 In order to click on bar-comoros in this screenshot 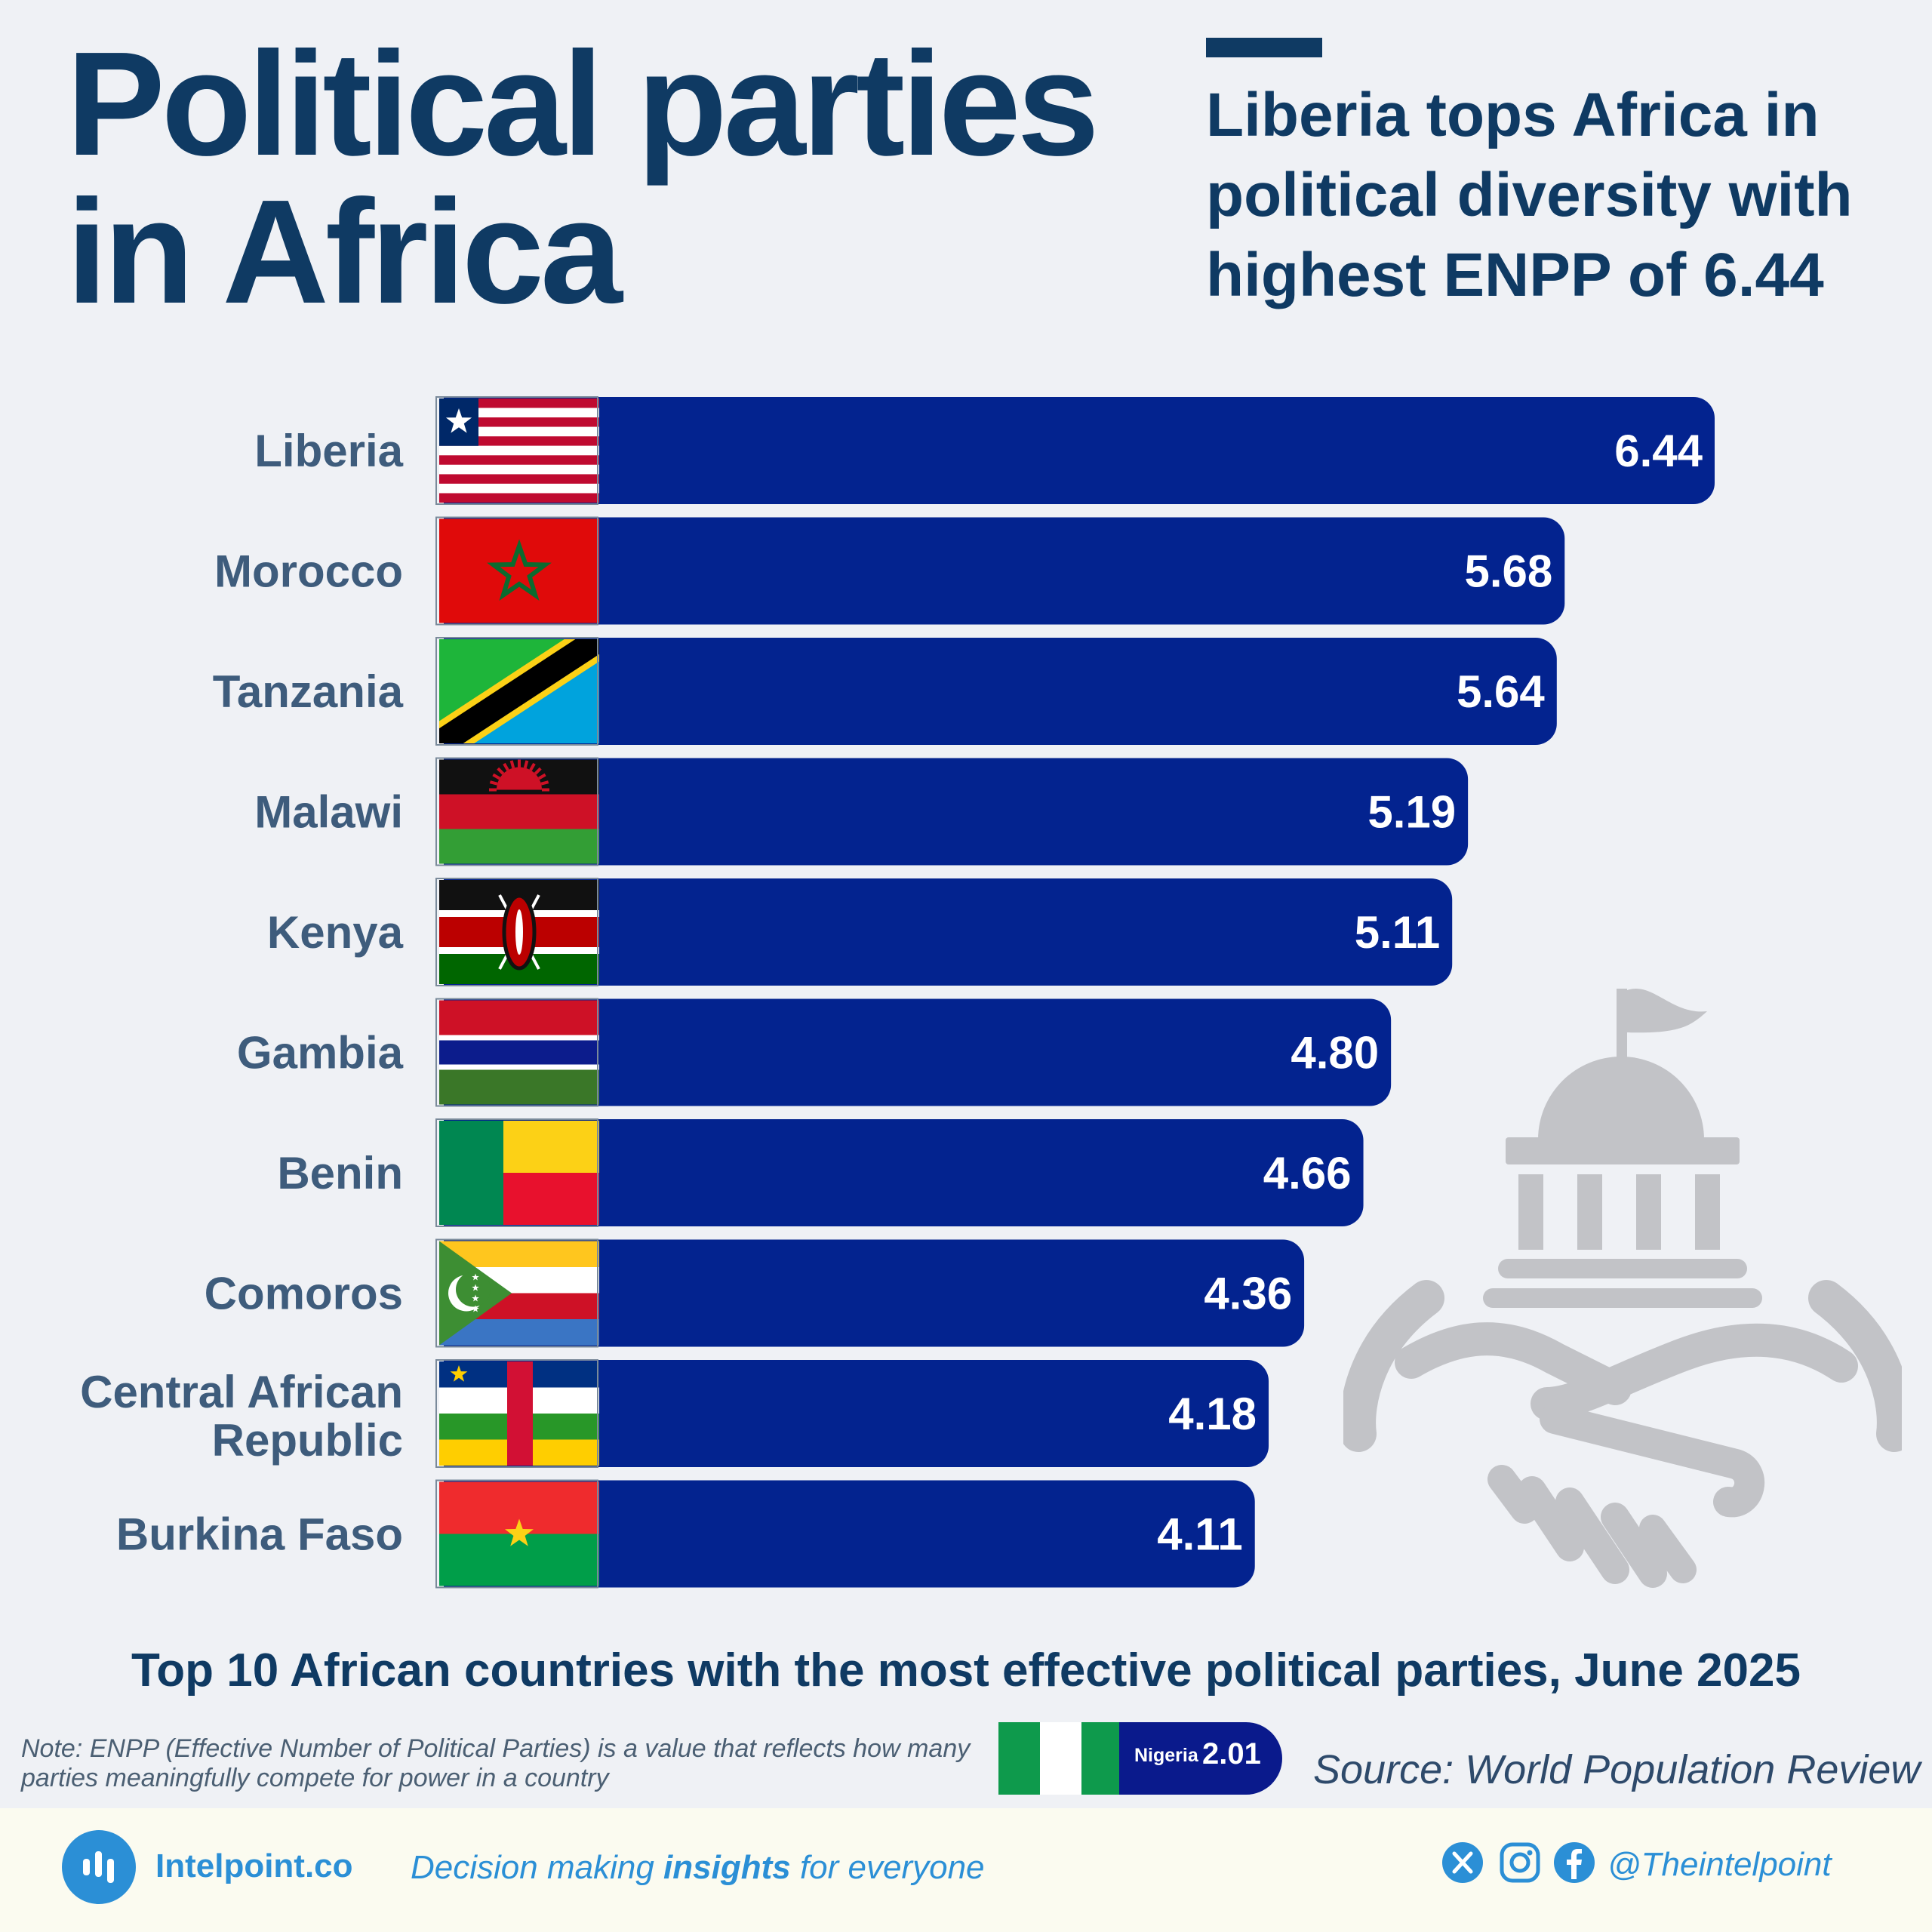, I will do `click(874, 1293)`.